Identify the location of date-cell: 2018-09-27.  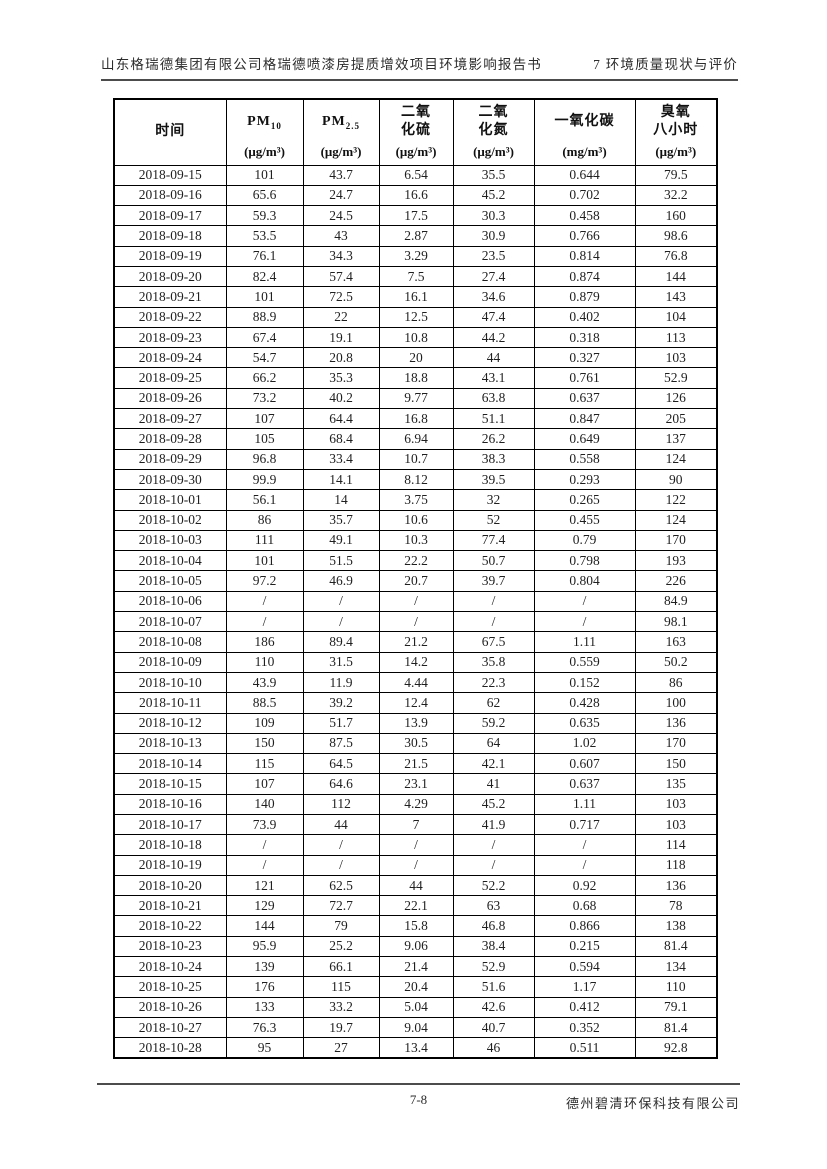
(170, 419).